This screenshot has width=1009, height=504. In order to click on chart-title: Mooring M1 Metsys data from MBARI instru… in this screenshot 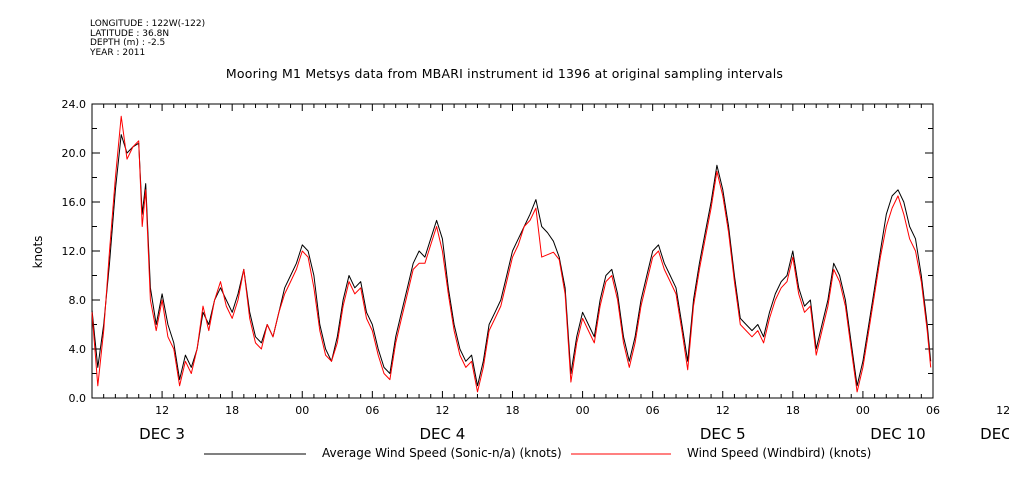, I will do `click(504, 73)`.